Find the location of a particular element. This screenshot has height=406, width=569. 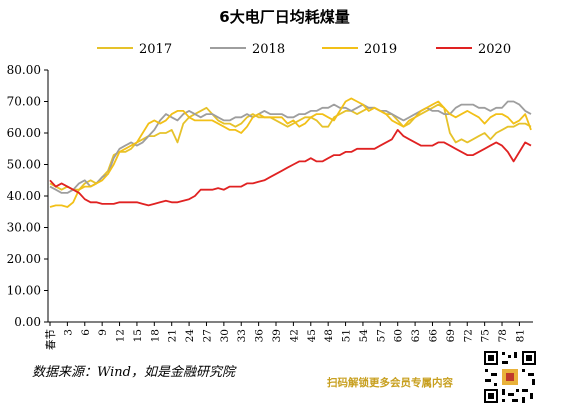

x-tick-label: 39 is located at coordinates (277, 335).